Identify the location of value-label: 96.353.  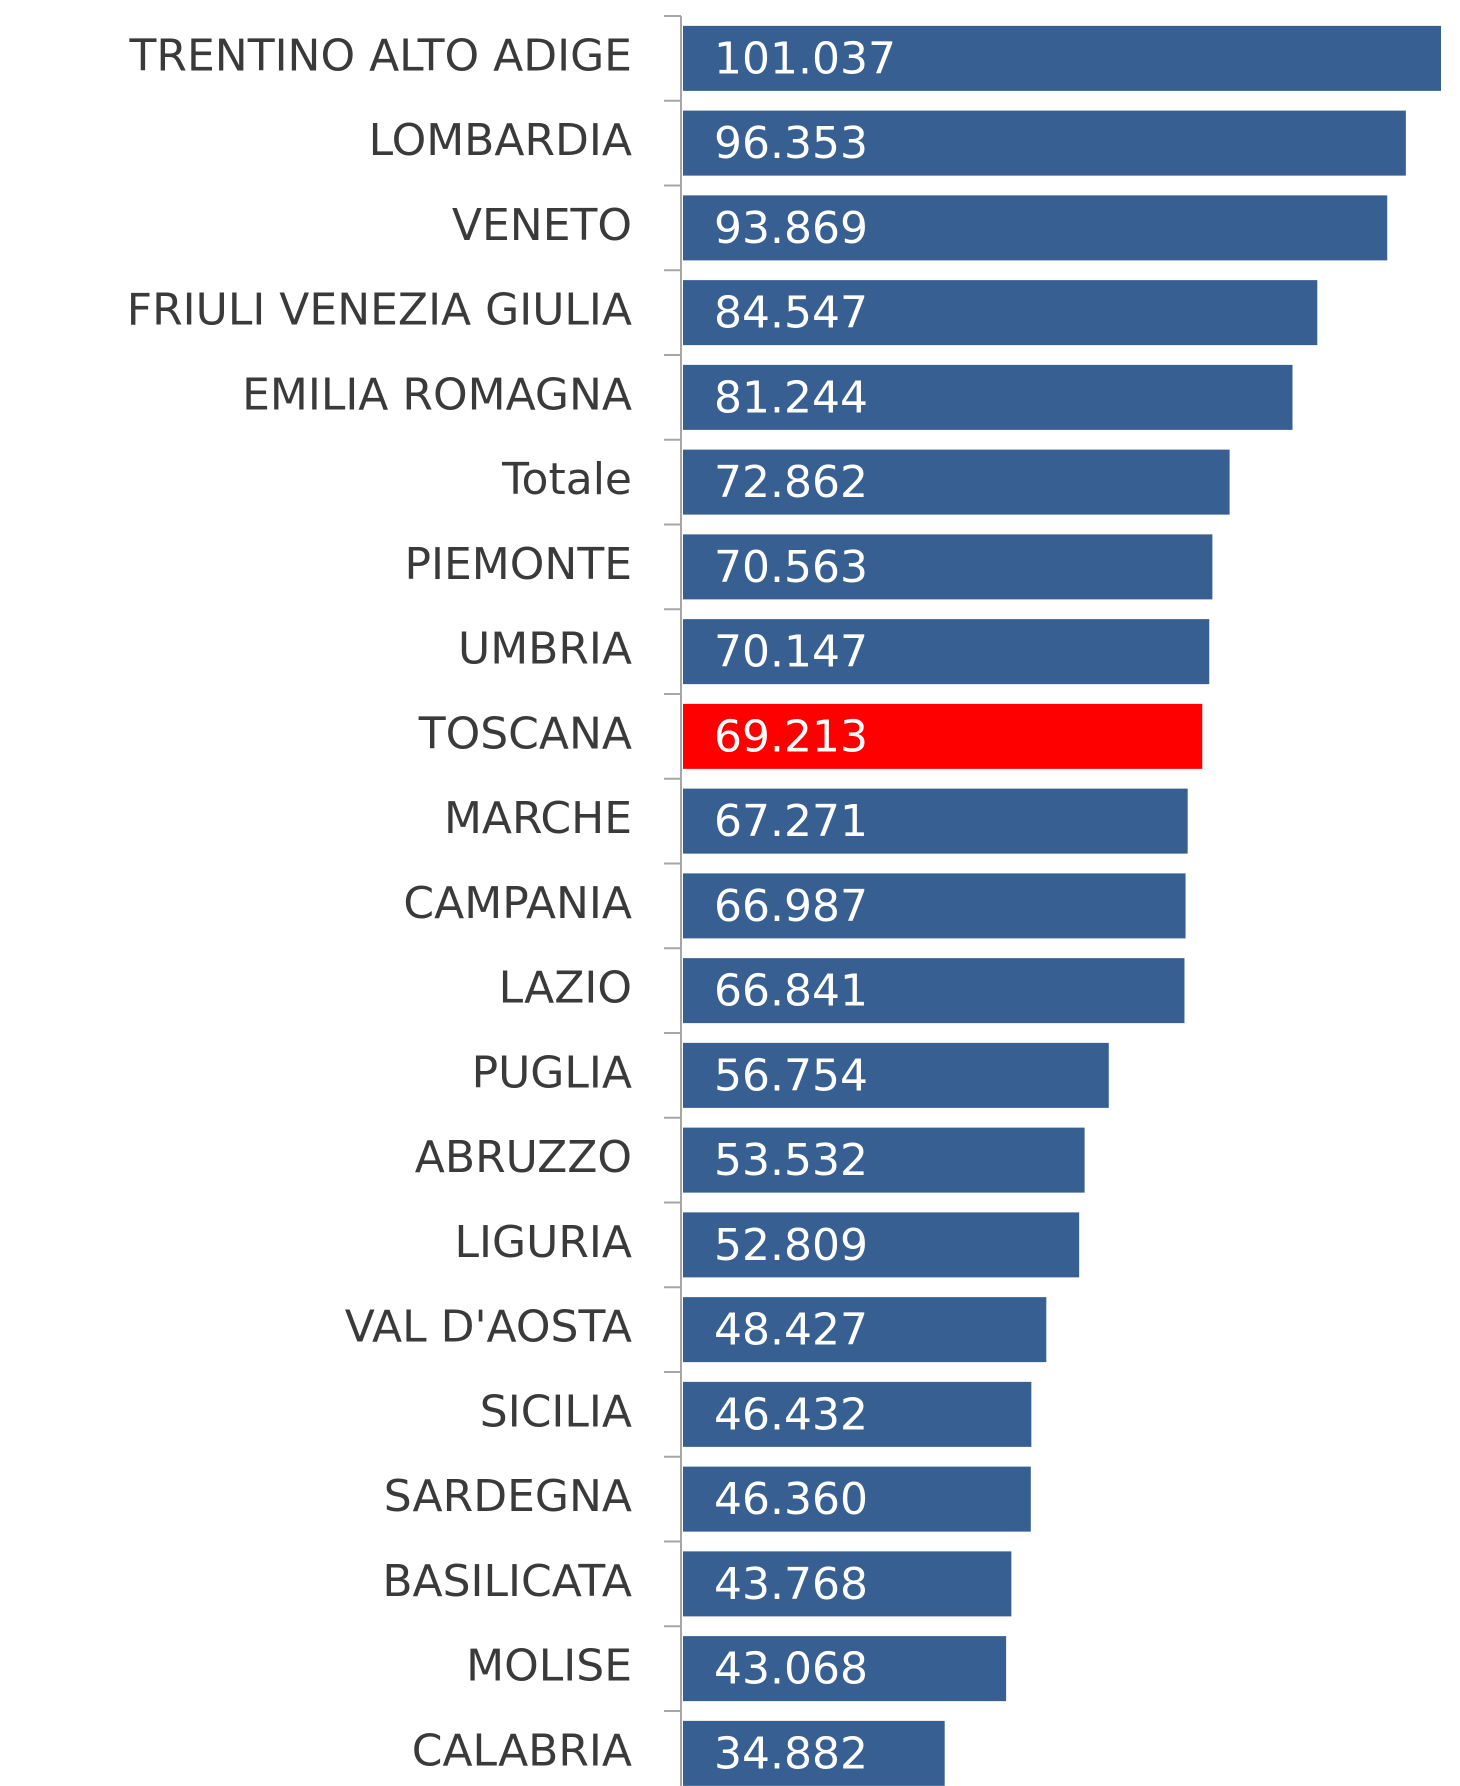
(791, 143).